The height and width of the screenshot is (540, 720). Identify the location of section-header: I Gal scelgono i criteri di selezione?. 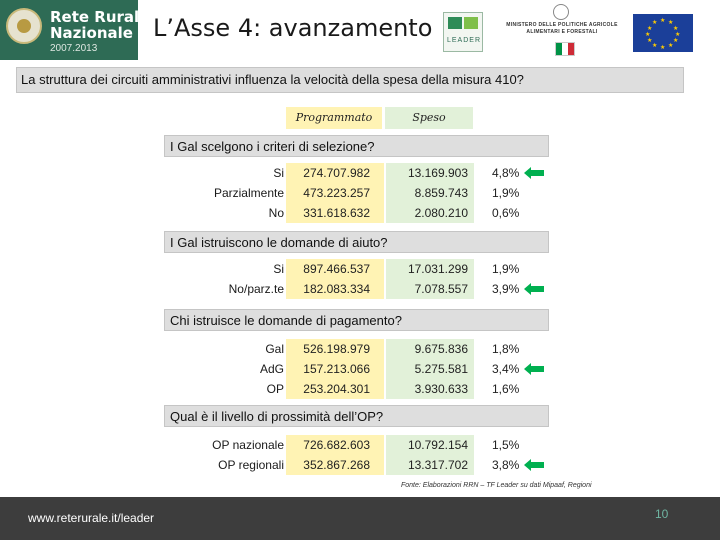
(356, 146).